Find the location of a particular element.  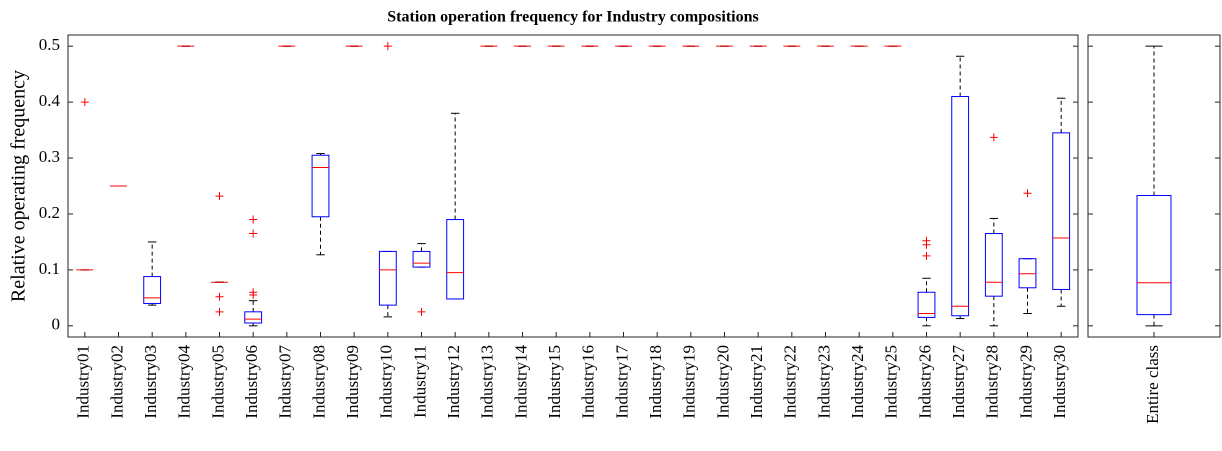

x-tick-label: Industry11 is located at coordinates (419, 381).